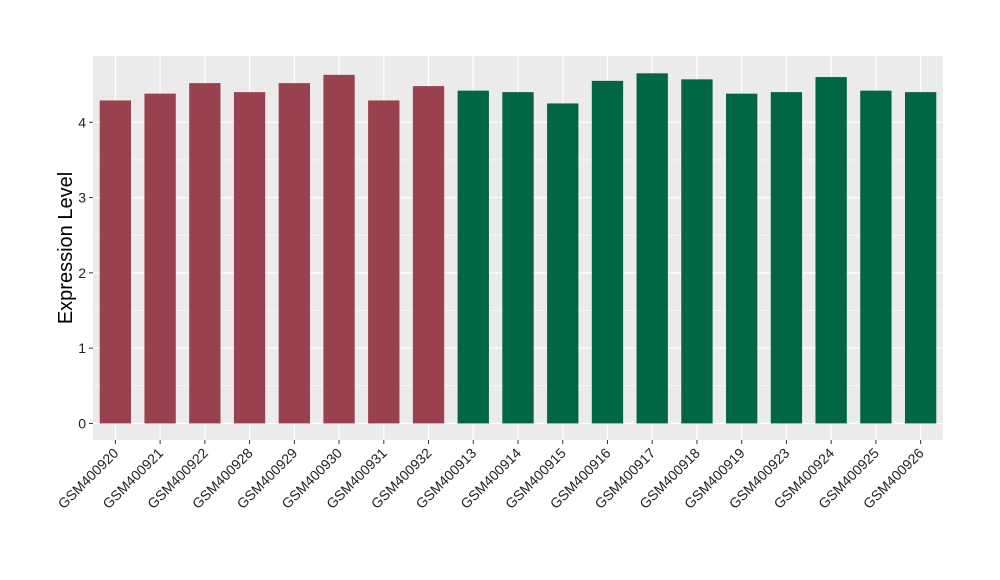 The height and width of the screenshot is (580, 1000). I want to click on bar-GSM400930, so click(339, 249).